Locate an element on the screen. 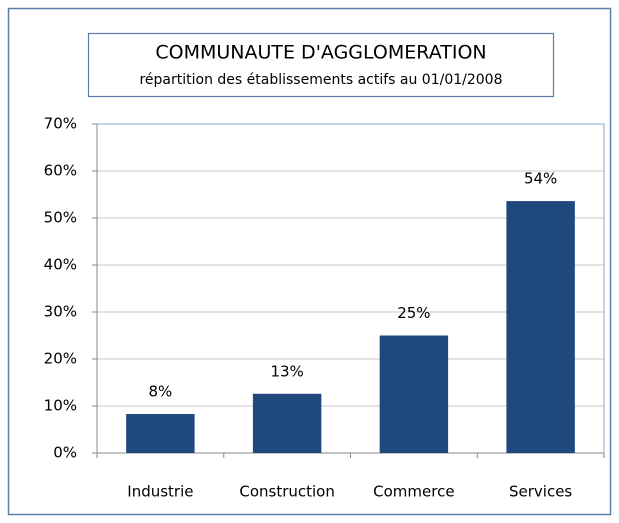 Image resolution: width=619 pixels, height=523 pixels. y-tick-label: 30% is located at coordinates (60, 312).